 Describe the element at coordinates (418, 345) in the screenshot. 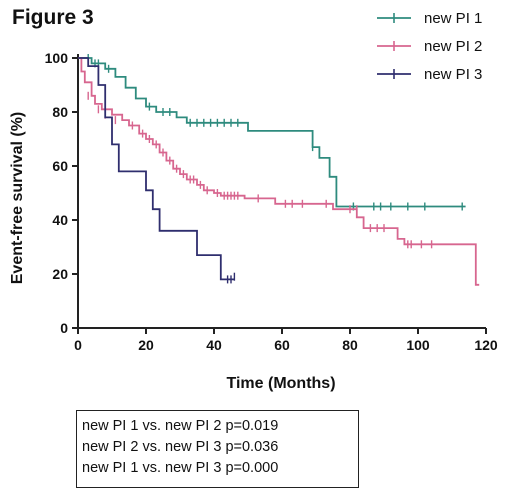

I see `x-tick-label: 100` at that location.